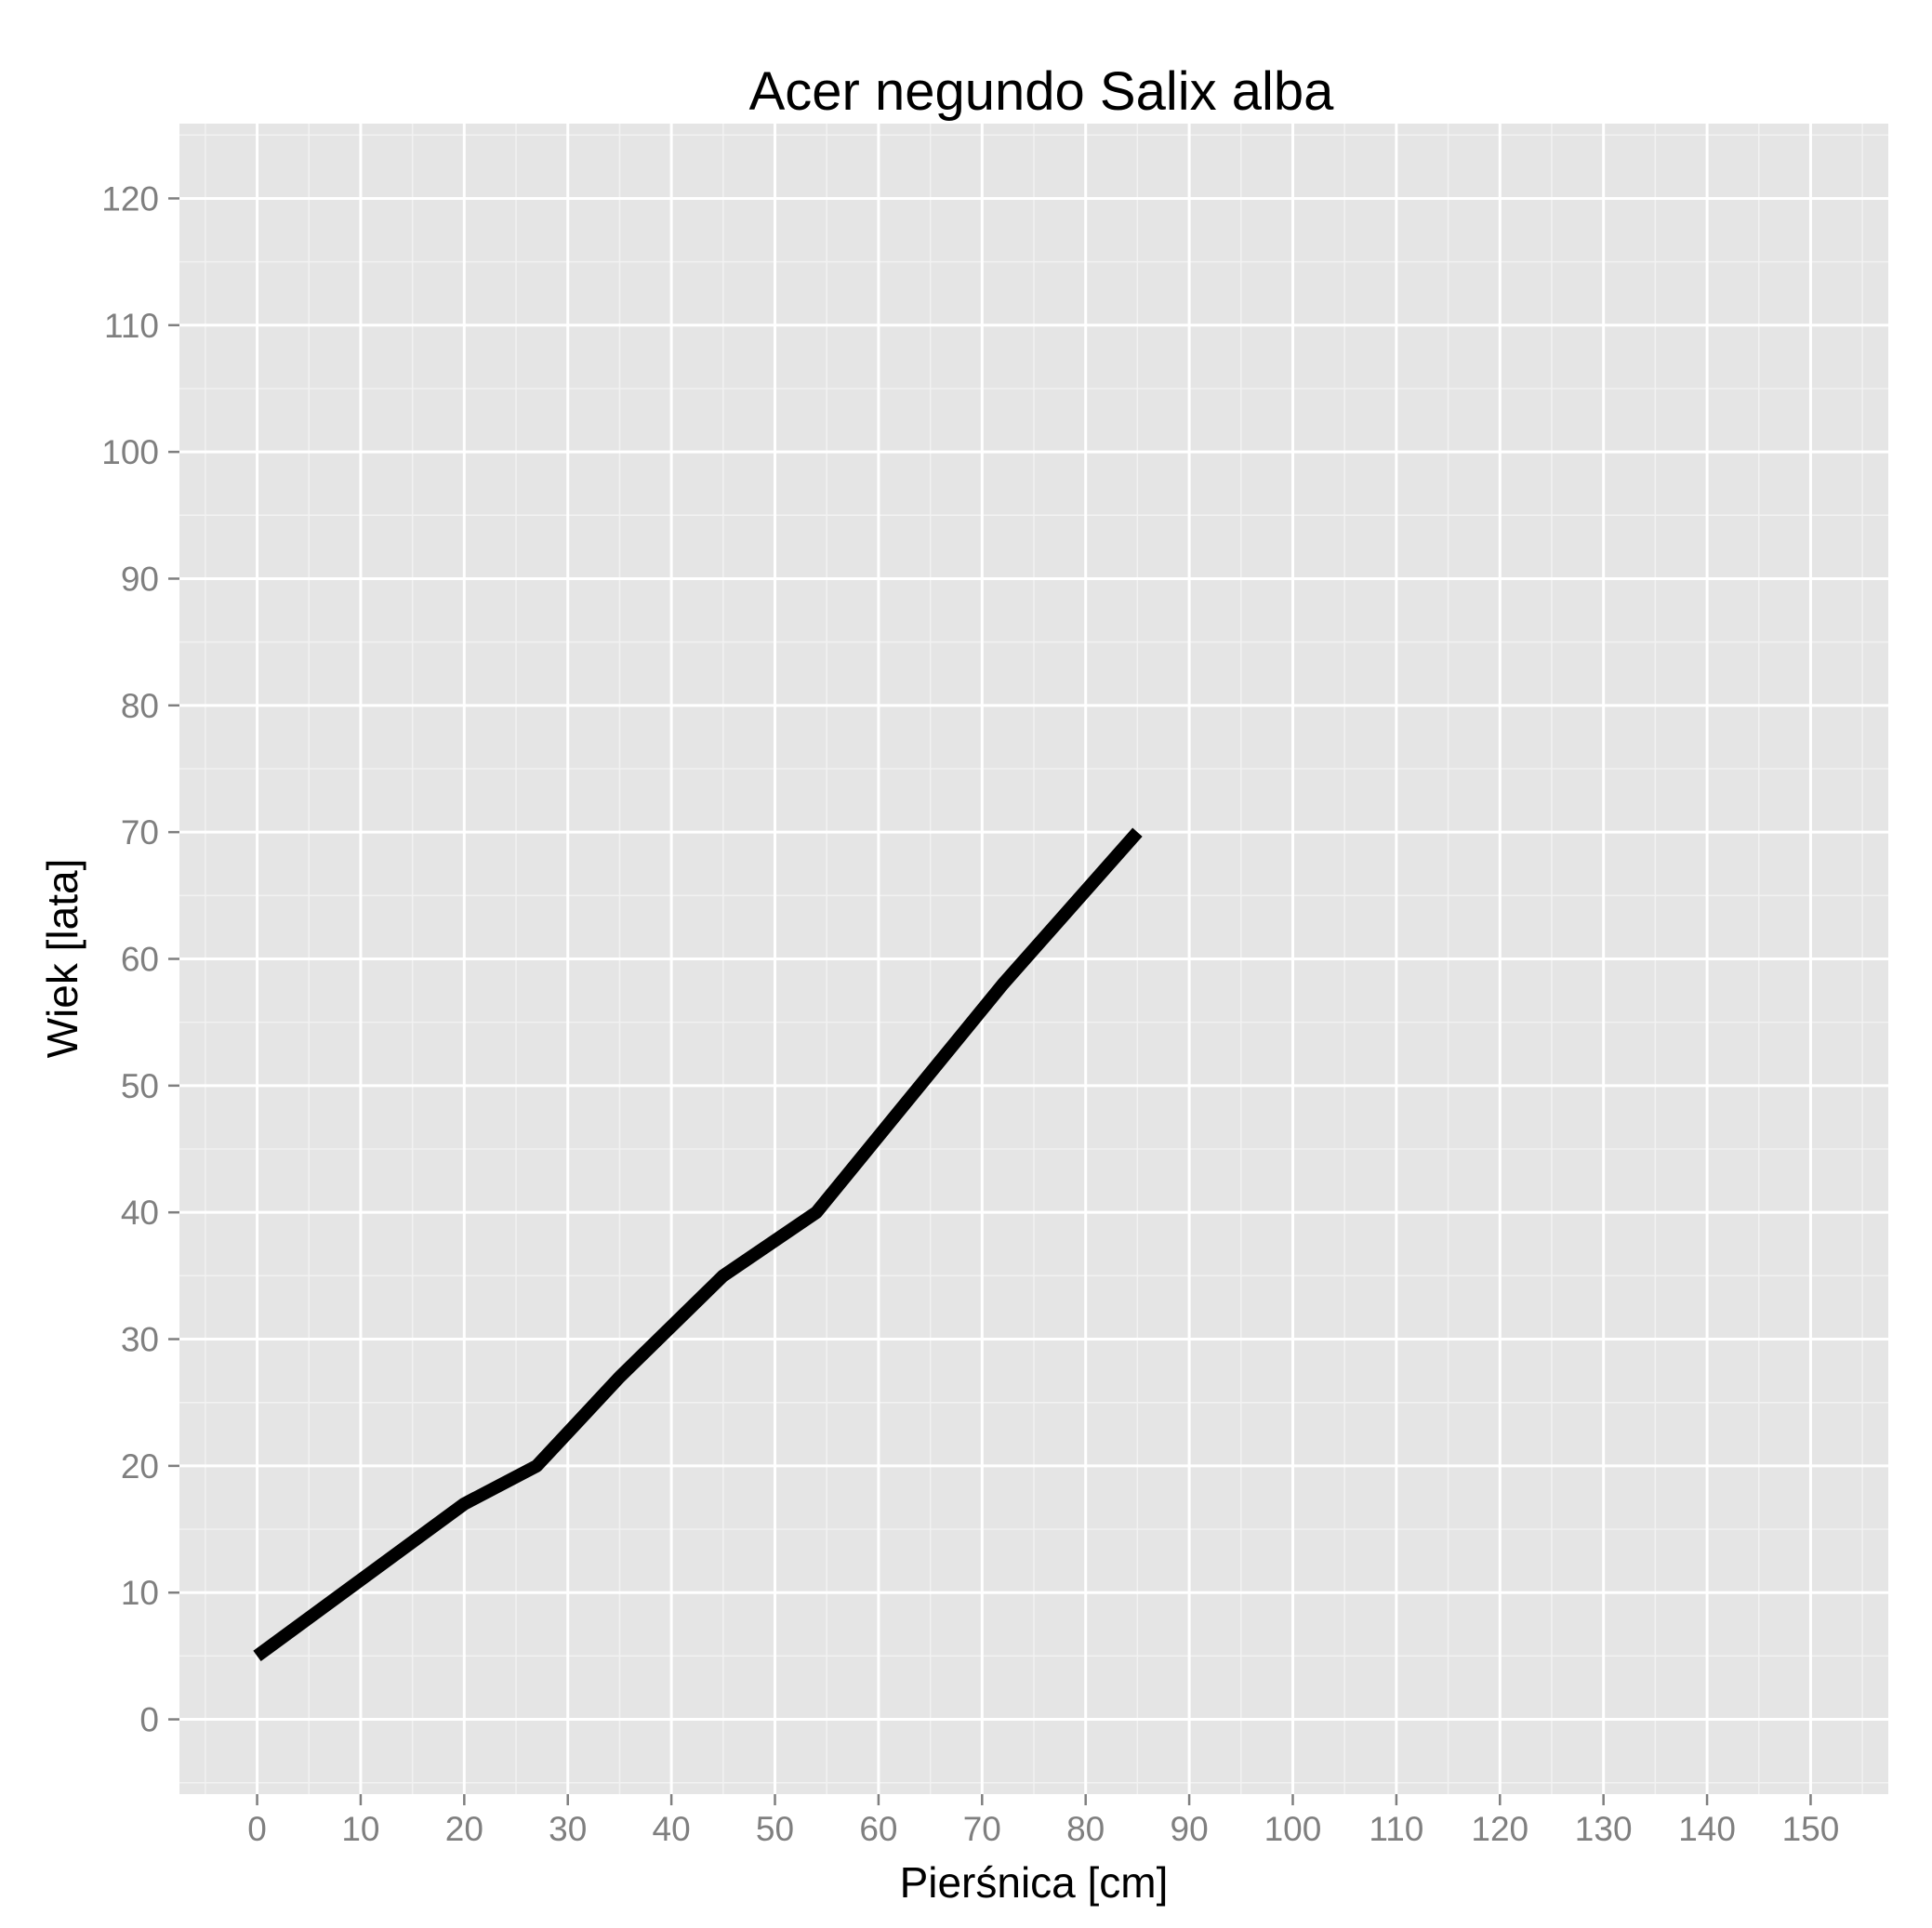 This screenshot has width=1932, height=1928. I want to click on x-tick-label: 80, so click(1086, 1829).